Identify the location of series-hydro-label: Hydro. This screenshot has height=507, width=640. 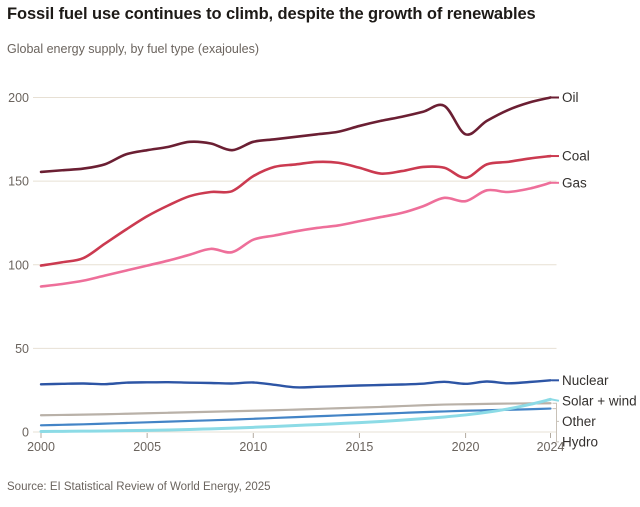
(580, 441).